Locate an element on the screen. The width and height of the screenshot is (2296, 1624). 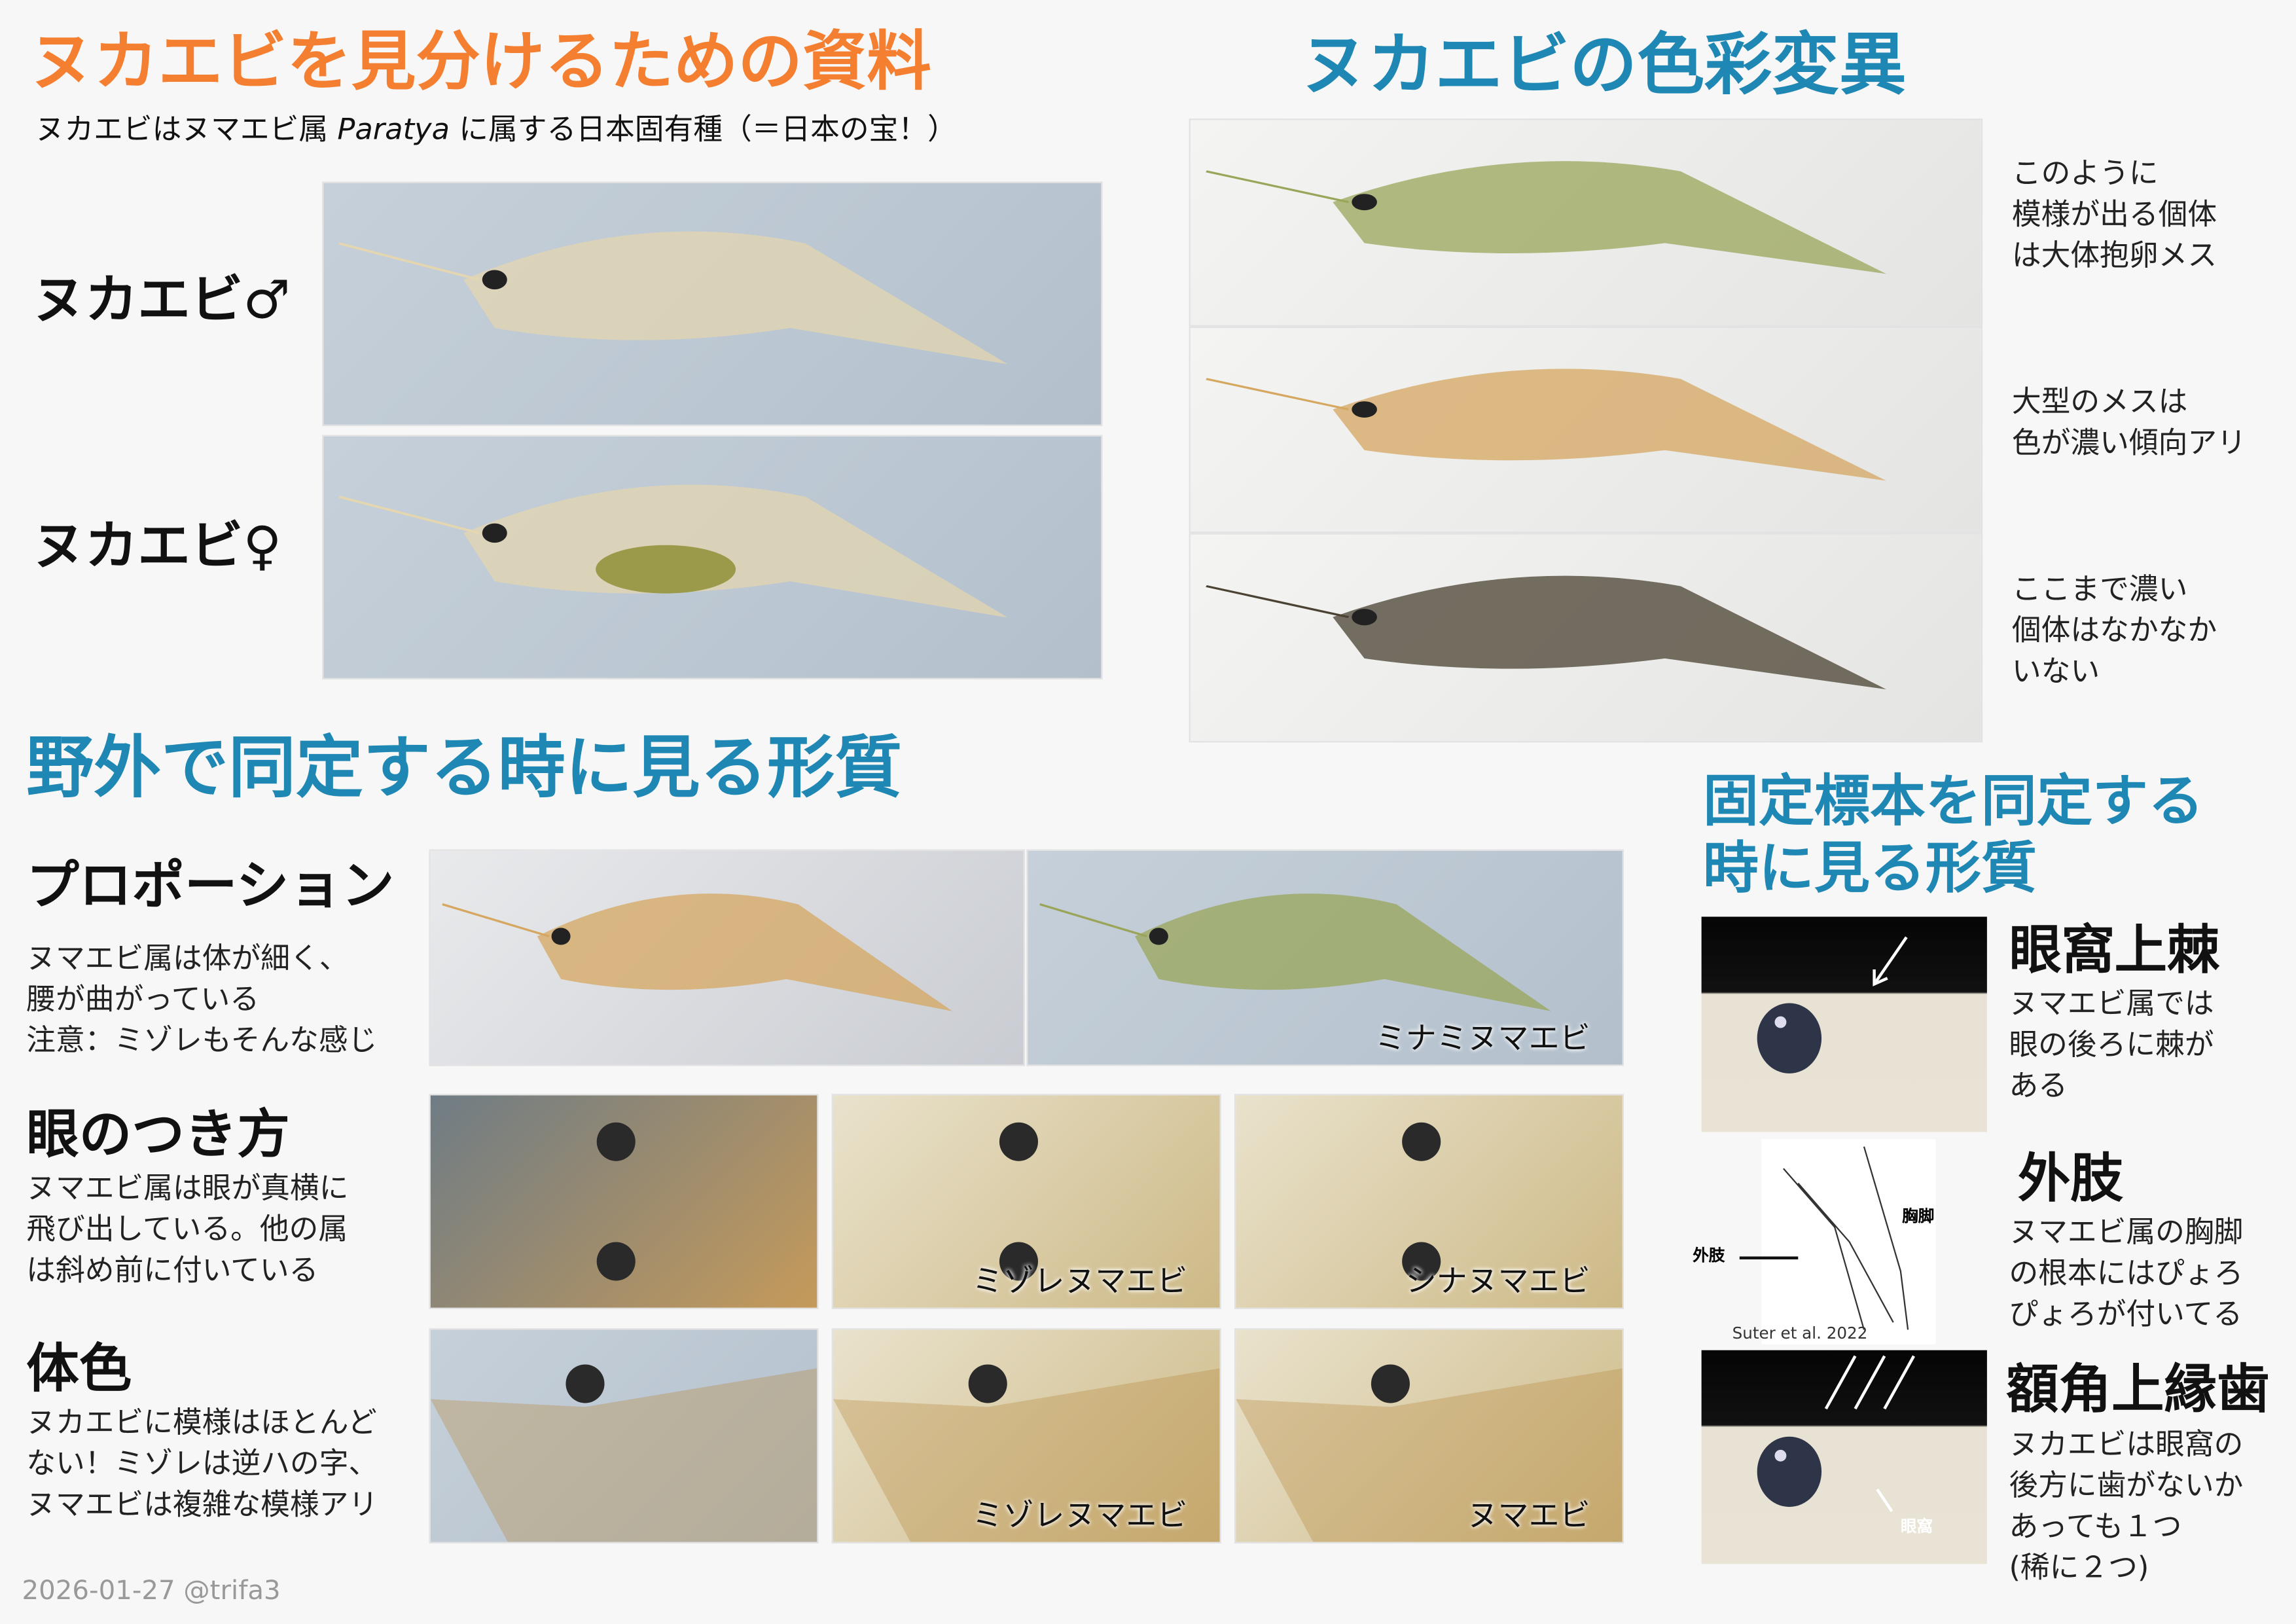
female-label: ヌカエビ♀ is located at coordinates (157, 546).